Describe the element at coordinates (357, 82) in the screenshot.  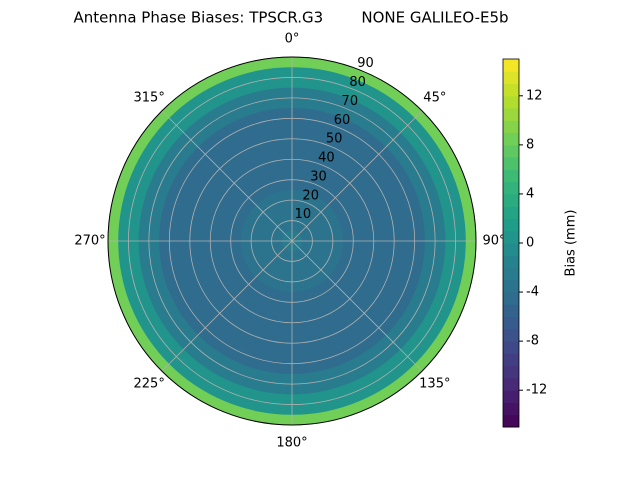
I see `r-tick-label: 80` at that location.